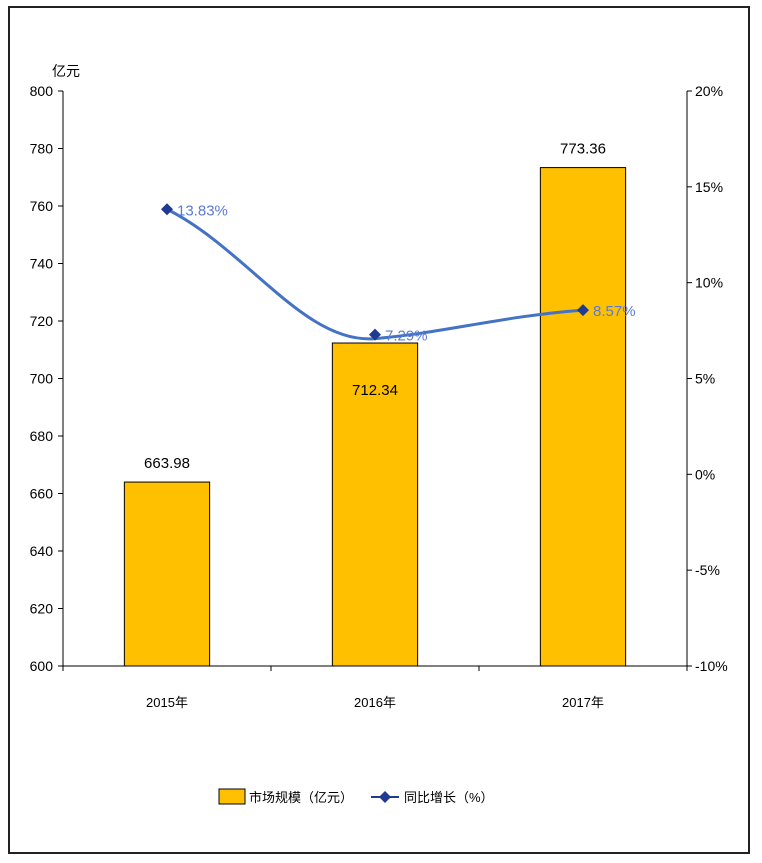 This screenshot has height=863, width=762. What do you see at coordinates (375, 390) in the screenshot?
I see `bar-data-label: 712.34` at bounding box center [375, 390].